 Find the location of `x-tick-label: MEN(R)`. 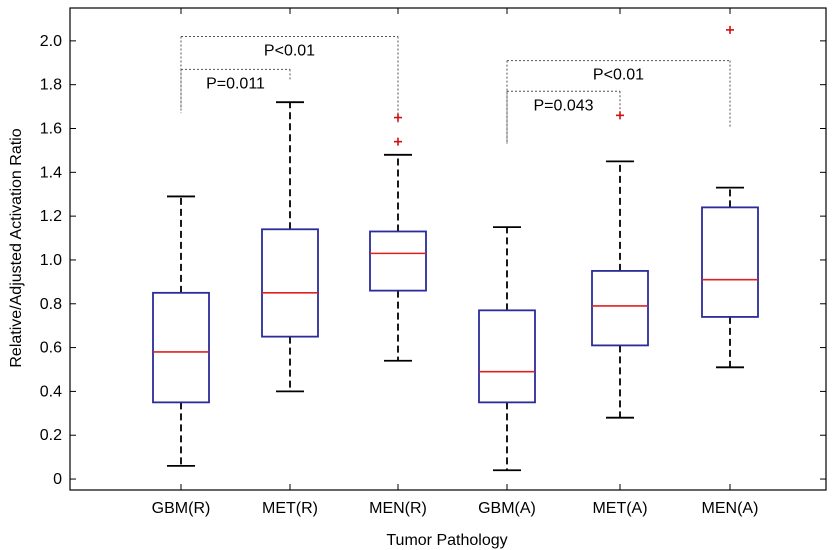

x-tick-label: MEN(R) is located at coordinates (398, 508).